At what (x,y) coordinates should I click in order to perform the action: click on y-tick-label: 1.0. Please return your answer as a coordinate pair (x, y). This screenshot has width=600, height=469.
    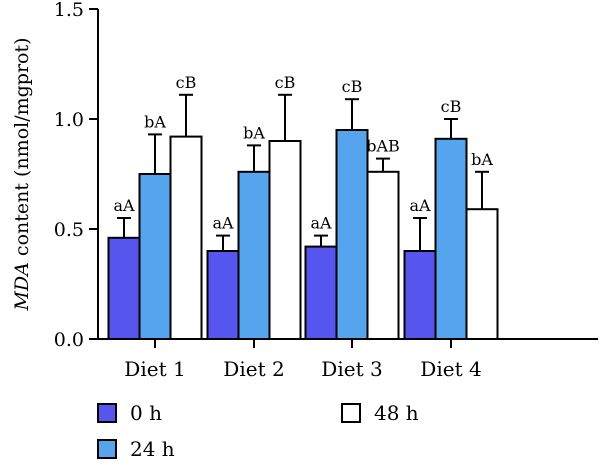
    Looking at the image, I should click on (69, 120).